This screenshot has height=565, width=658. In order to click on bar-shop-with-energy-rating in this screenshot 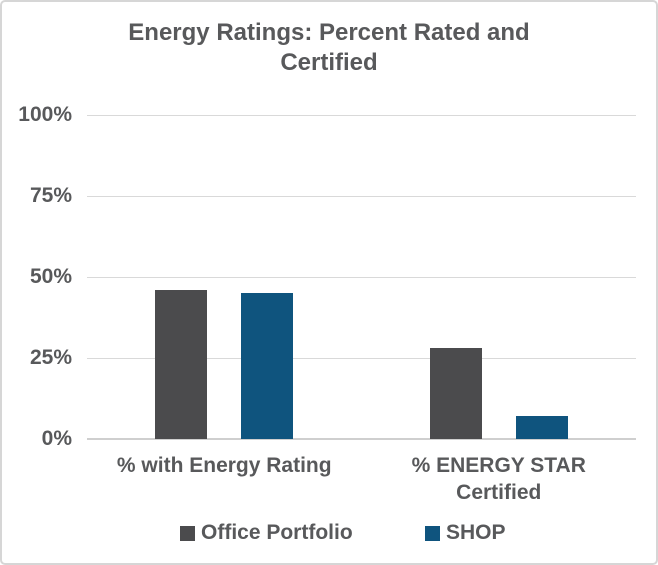, I will do `click(267, 366)`.